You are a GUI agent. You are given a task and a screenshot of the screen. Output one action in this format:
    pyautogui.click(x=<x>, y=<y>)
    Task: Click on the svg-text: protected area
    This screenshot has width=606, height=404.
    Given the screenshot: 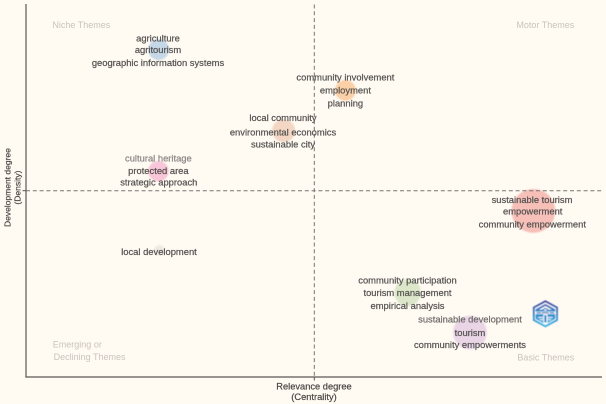 What is the action you would take?
    pyautogui.click(x=158, y=170)
    